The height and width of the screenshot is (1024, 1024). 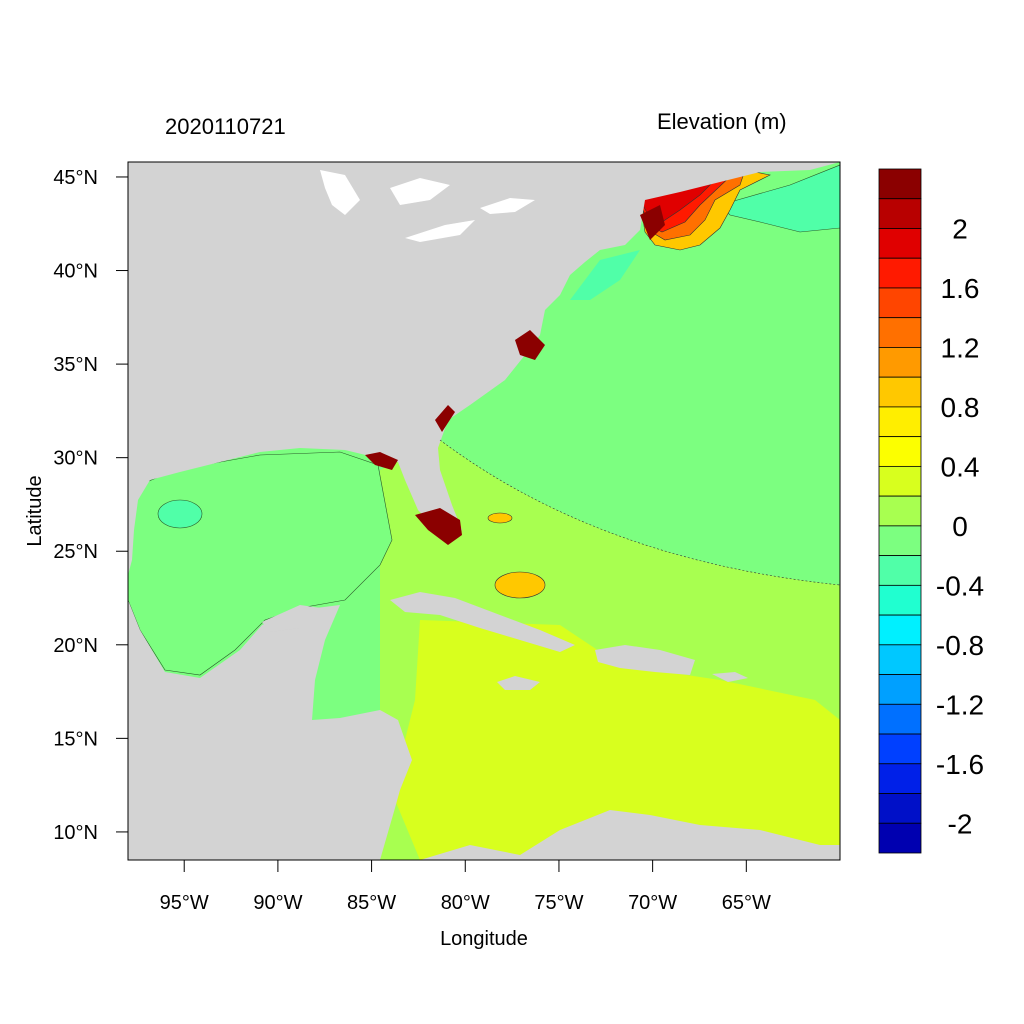 What do you see at coordinates (515, 375) in the screenshot?
I see `coastal-surge` at bounding box center [515, 375].